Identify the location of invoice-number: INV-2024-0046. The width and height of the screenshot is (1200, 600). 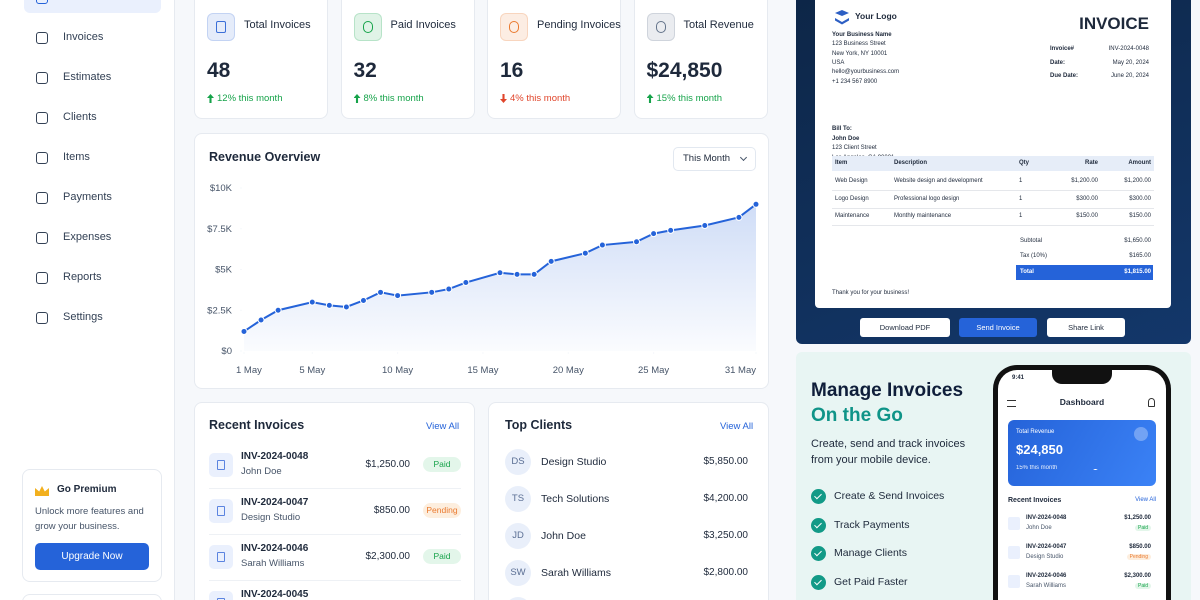
(1046, 576).